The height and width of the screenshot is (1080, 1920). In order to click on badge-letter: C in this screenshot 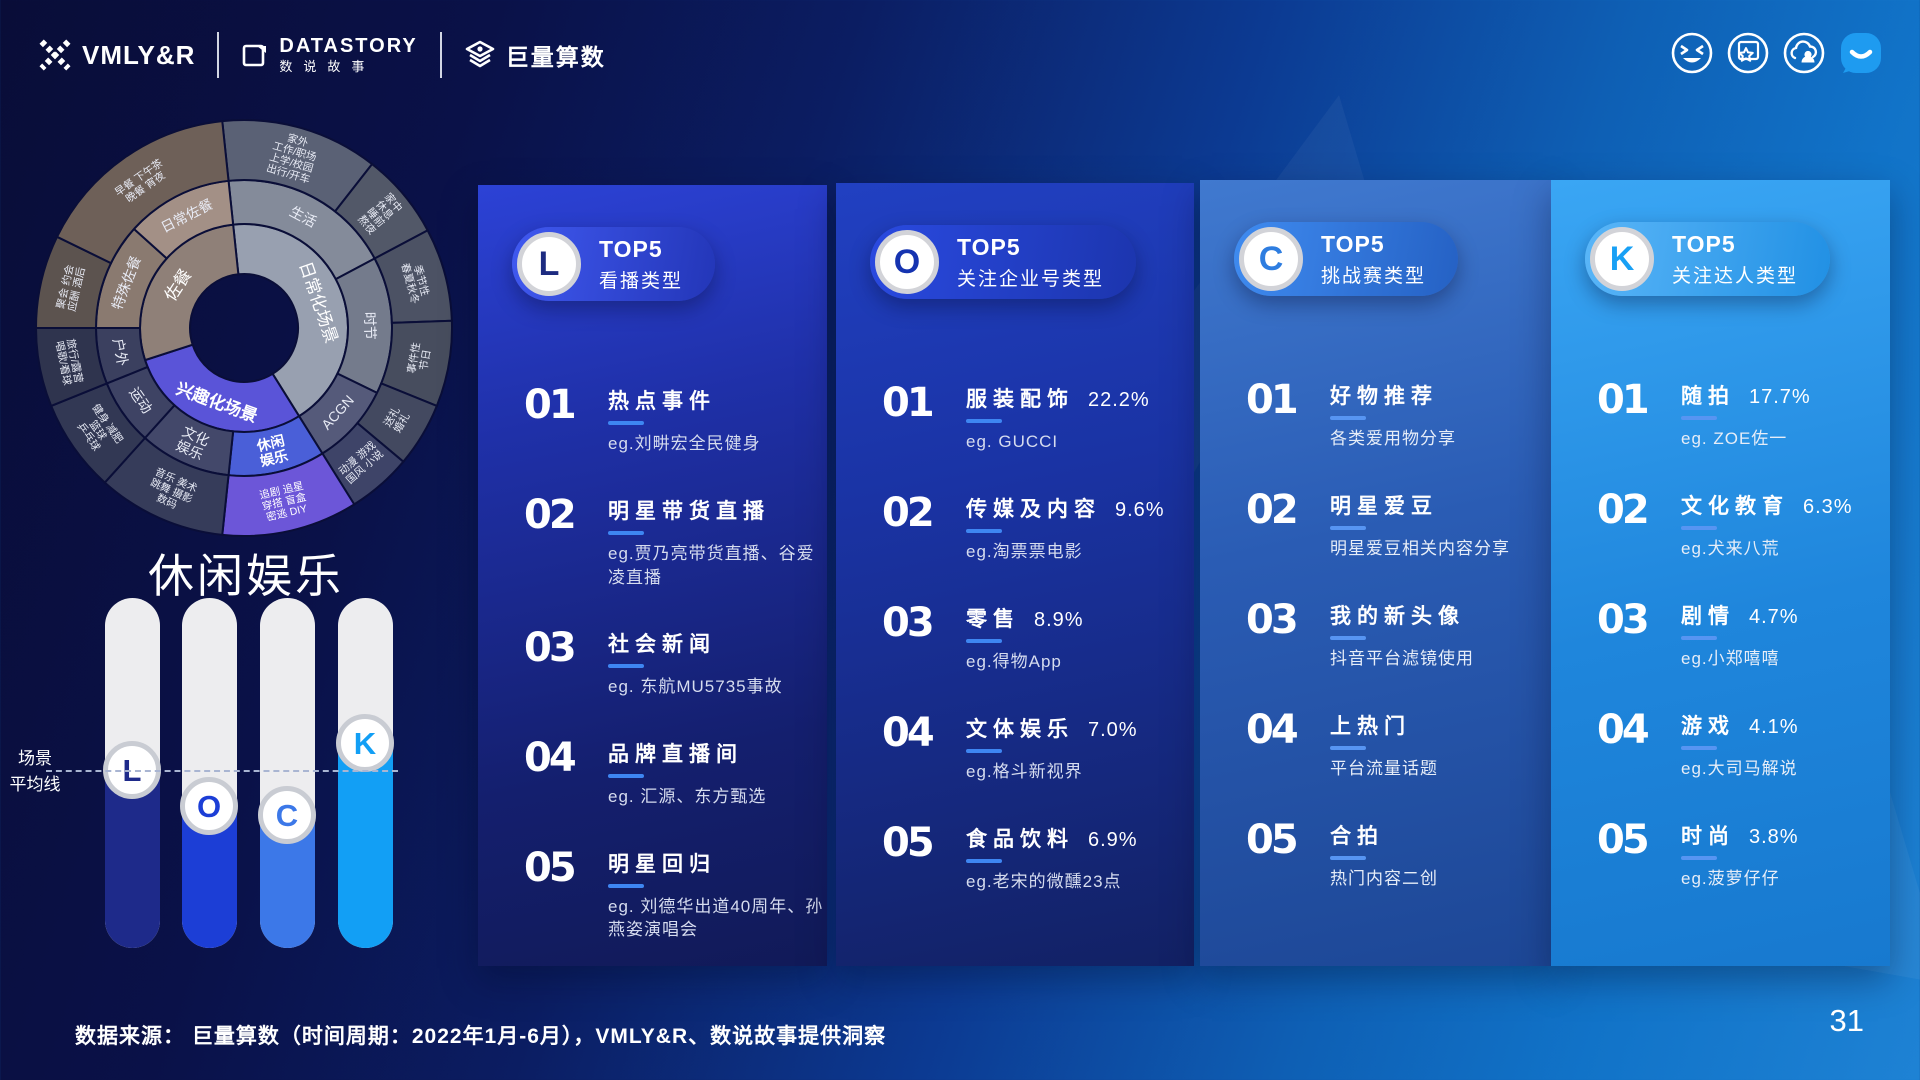, I will do `click(287, 815)`.